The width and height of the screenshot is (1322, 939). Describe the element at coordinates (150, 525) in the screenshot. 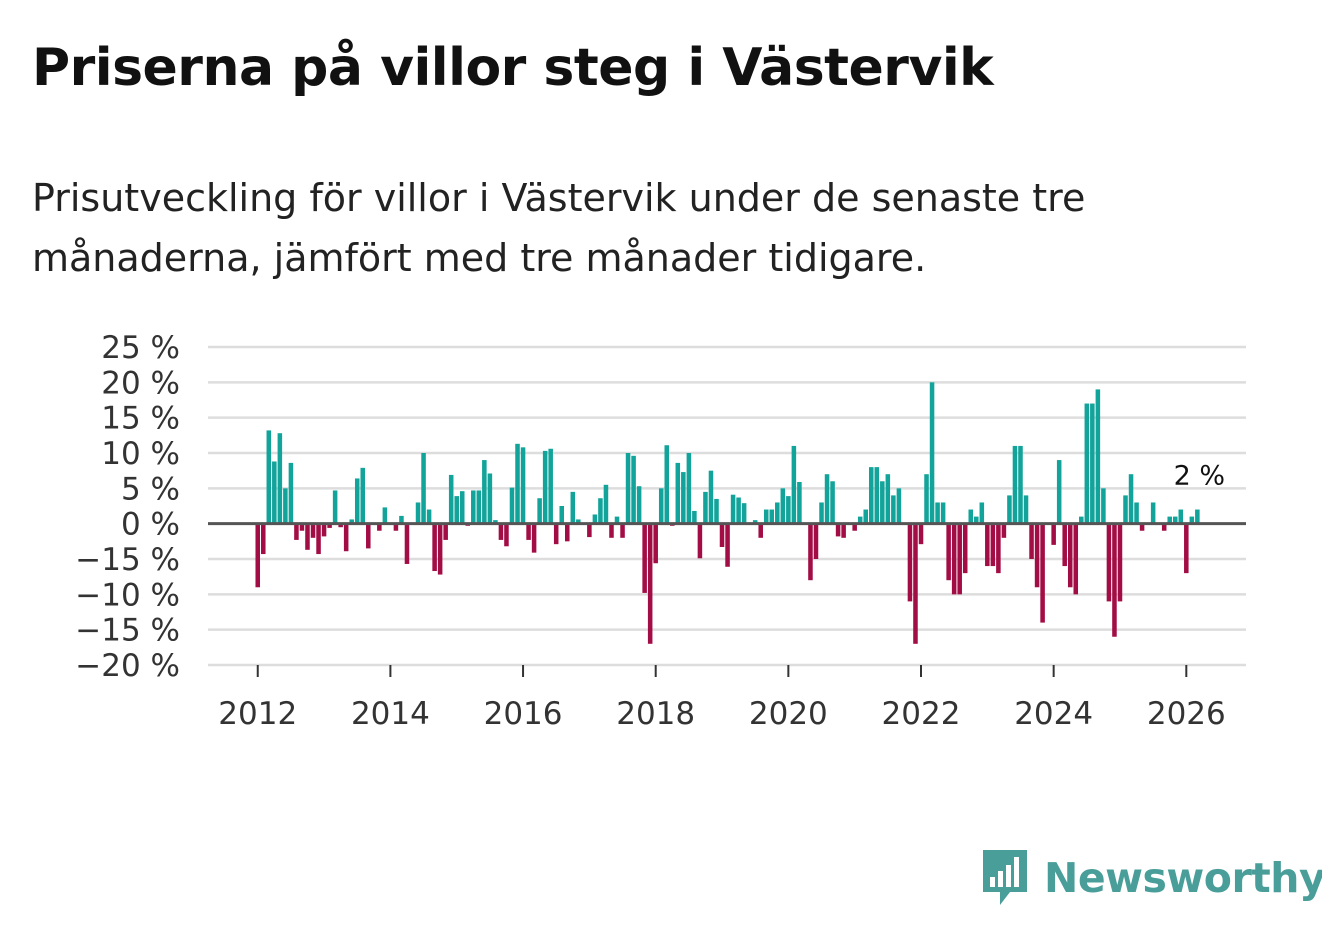

I see `y-tick-label: 0 %` at that location.